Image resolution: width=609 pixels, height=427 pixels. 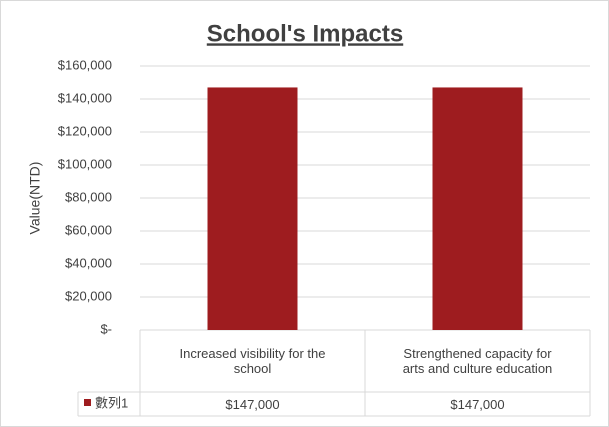 I want to click on y-tick-label: $40,000, so click(x=88, y=262).